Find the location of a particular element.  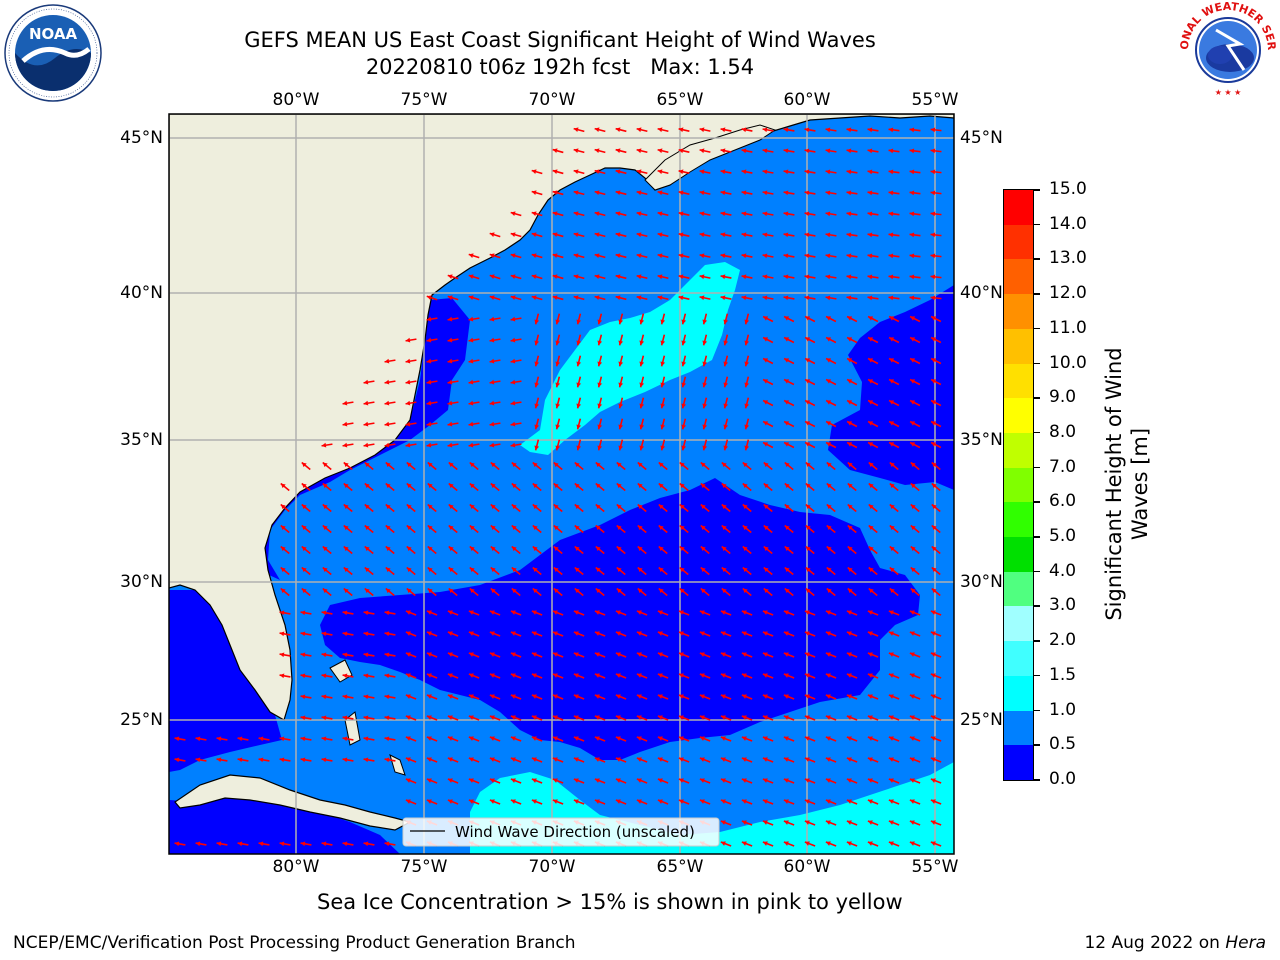

colorbar-tick-label: 12.0 is located at coordinates (1068, 293).